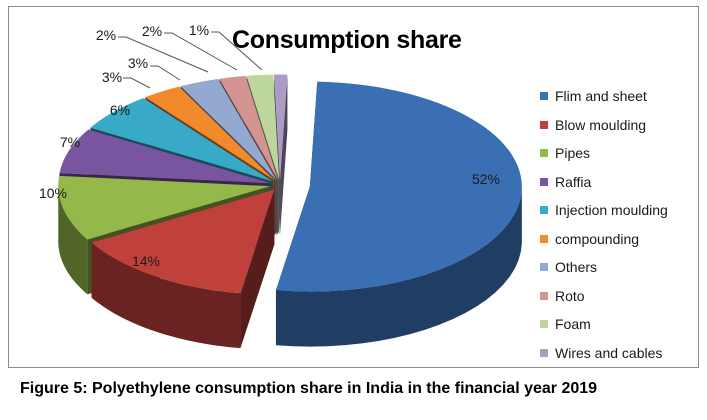  What do you see at coordinates (53, 193) in the screenshot?
I see `data-label: 10%` at bounding box center [53, 193].